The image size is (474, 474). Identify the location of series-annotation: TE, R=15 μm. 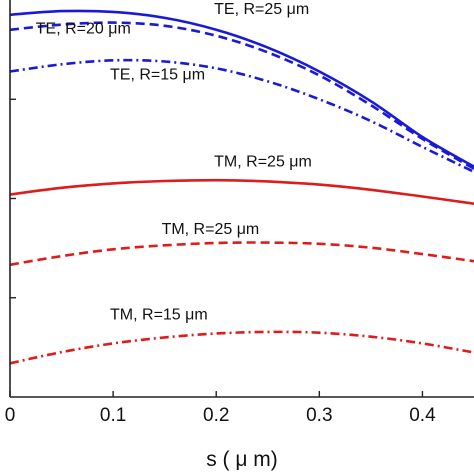
(157, 74).